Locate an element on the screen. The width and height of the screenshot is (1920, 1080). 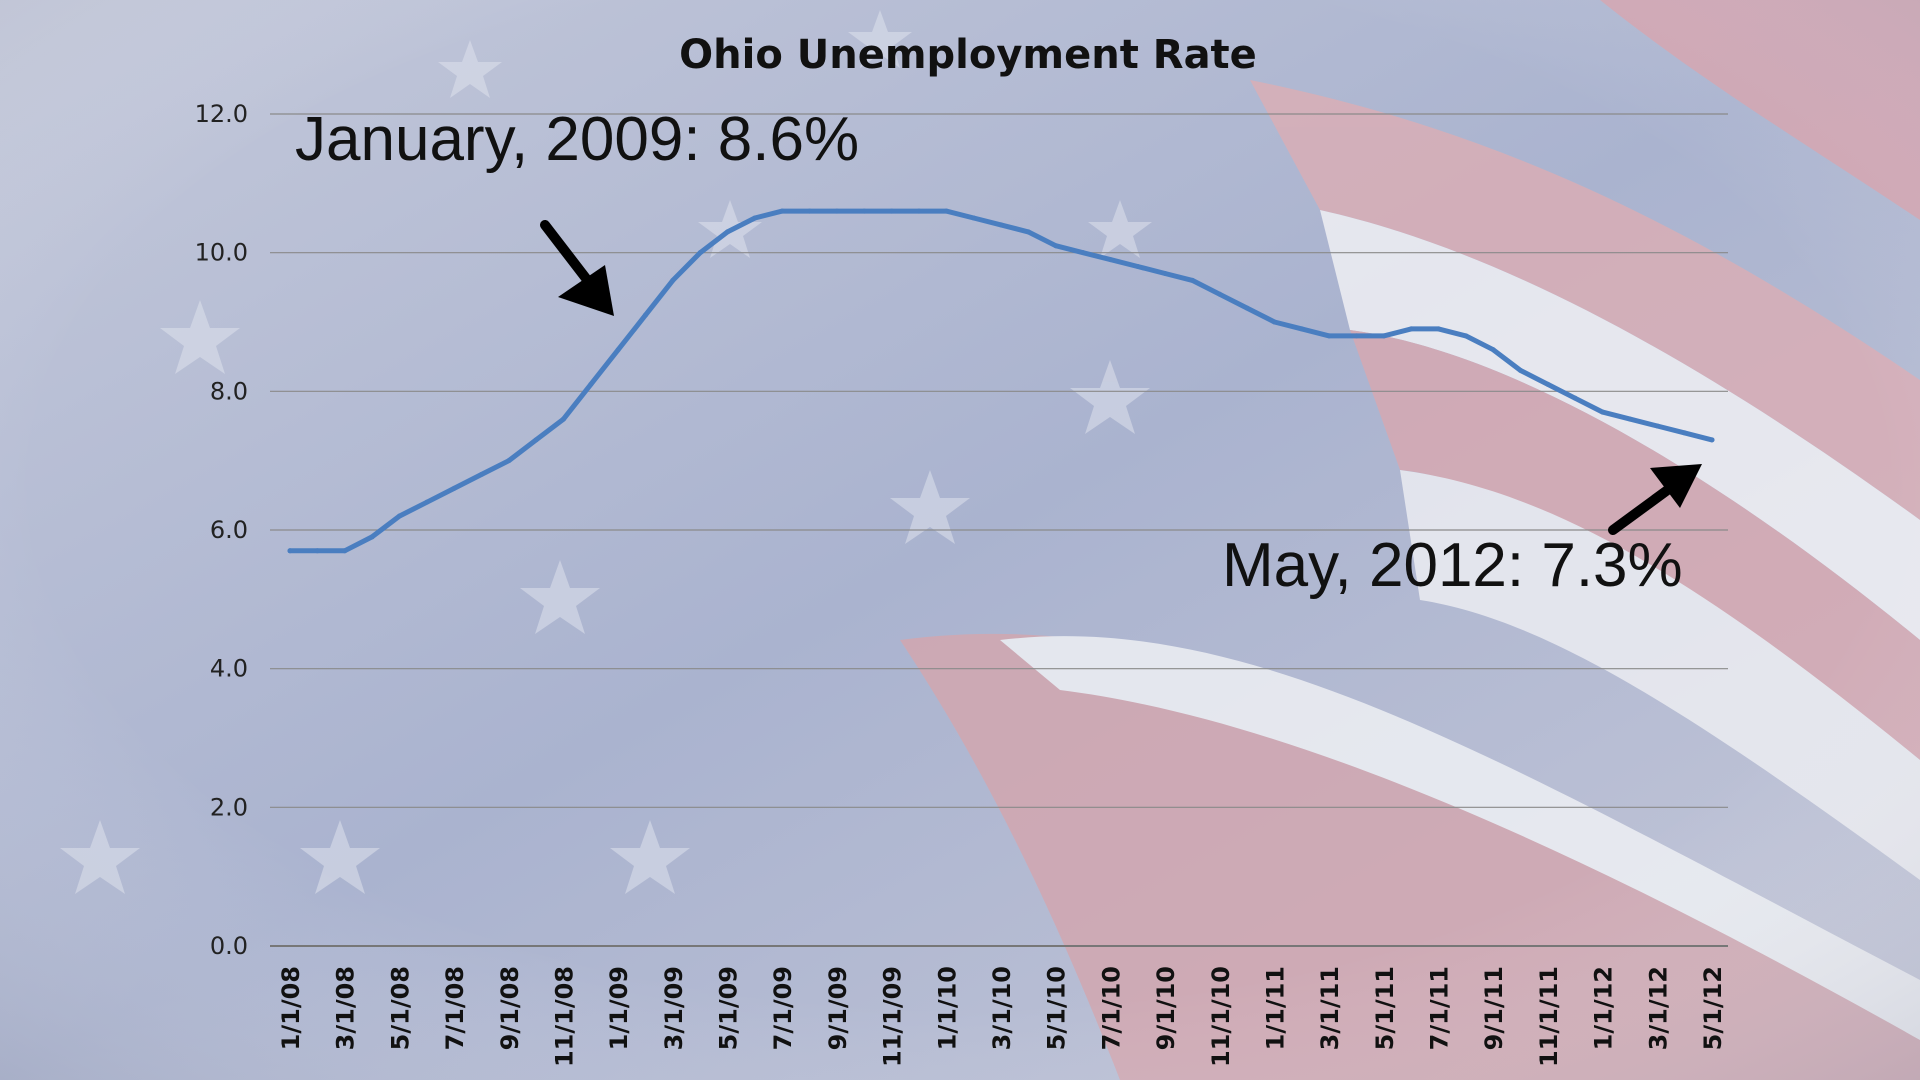
annotation-arrow-down-icon is located at coordinates (577, 268).